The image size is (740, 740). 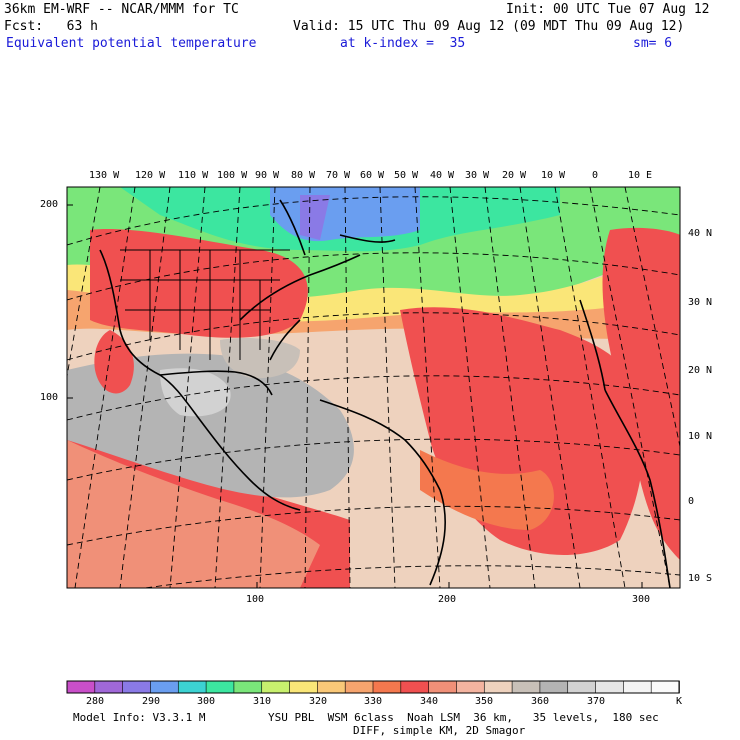 What do you see at coordinates (679, 701) in the screenshot?
I see `legend-unit: K` at bounding box center [679, 701].